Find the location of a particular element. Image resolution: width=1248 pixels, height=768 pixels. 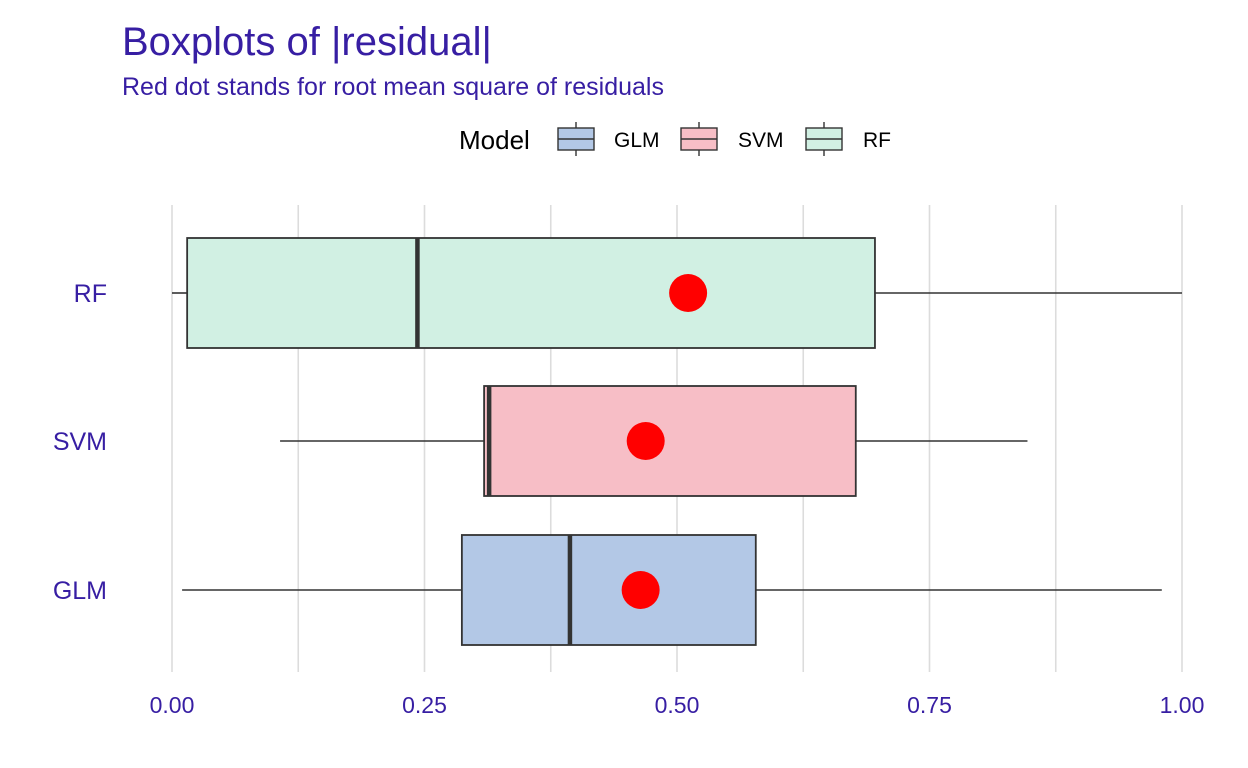

box-svm is located at coordinates (654, 441).